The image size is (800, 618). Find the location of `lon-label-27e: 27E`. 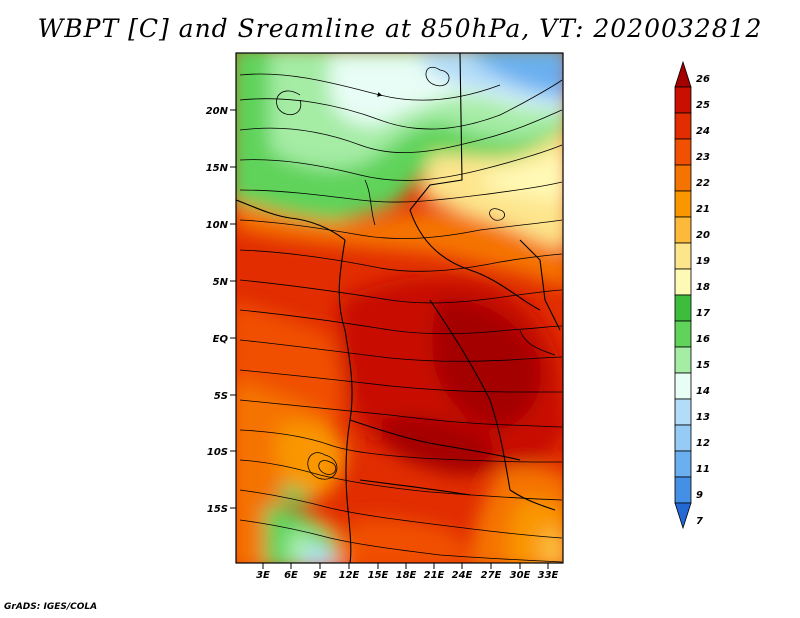

lon-label-27e: 27E is located at coordinates (491, 575).